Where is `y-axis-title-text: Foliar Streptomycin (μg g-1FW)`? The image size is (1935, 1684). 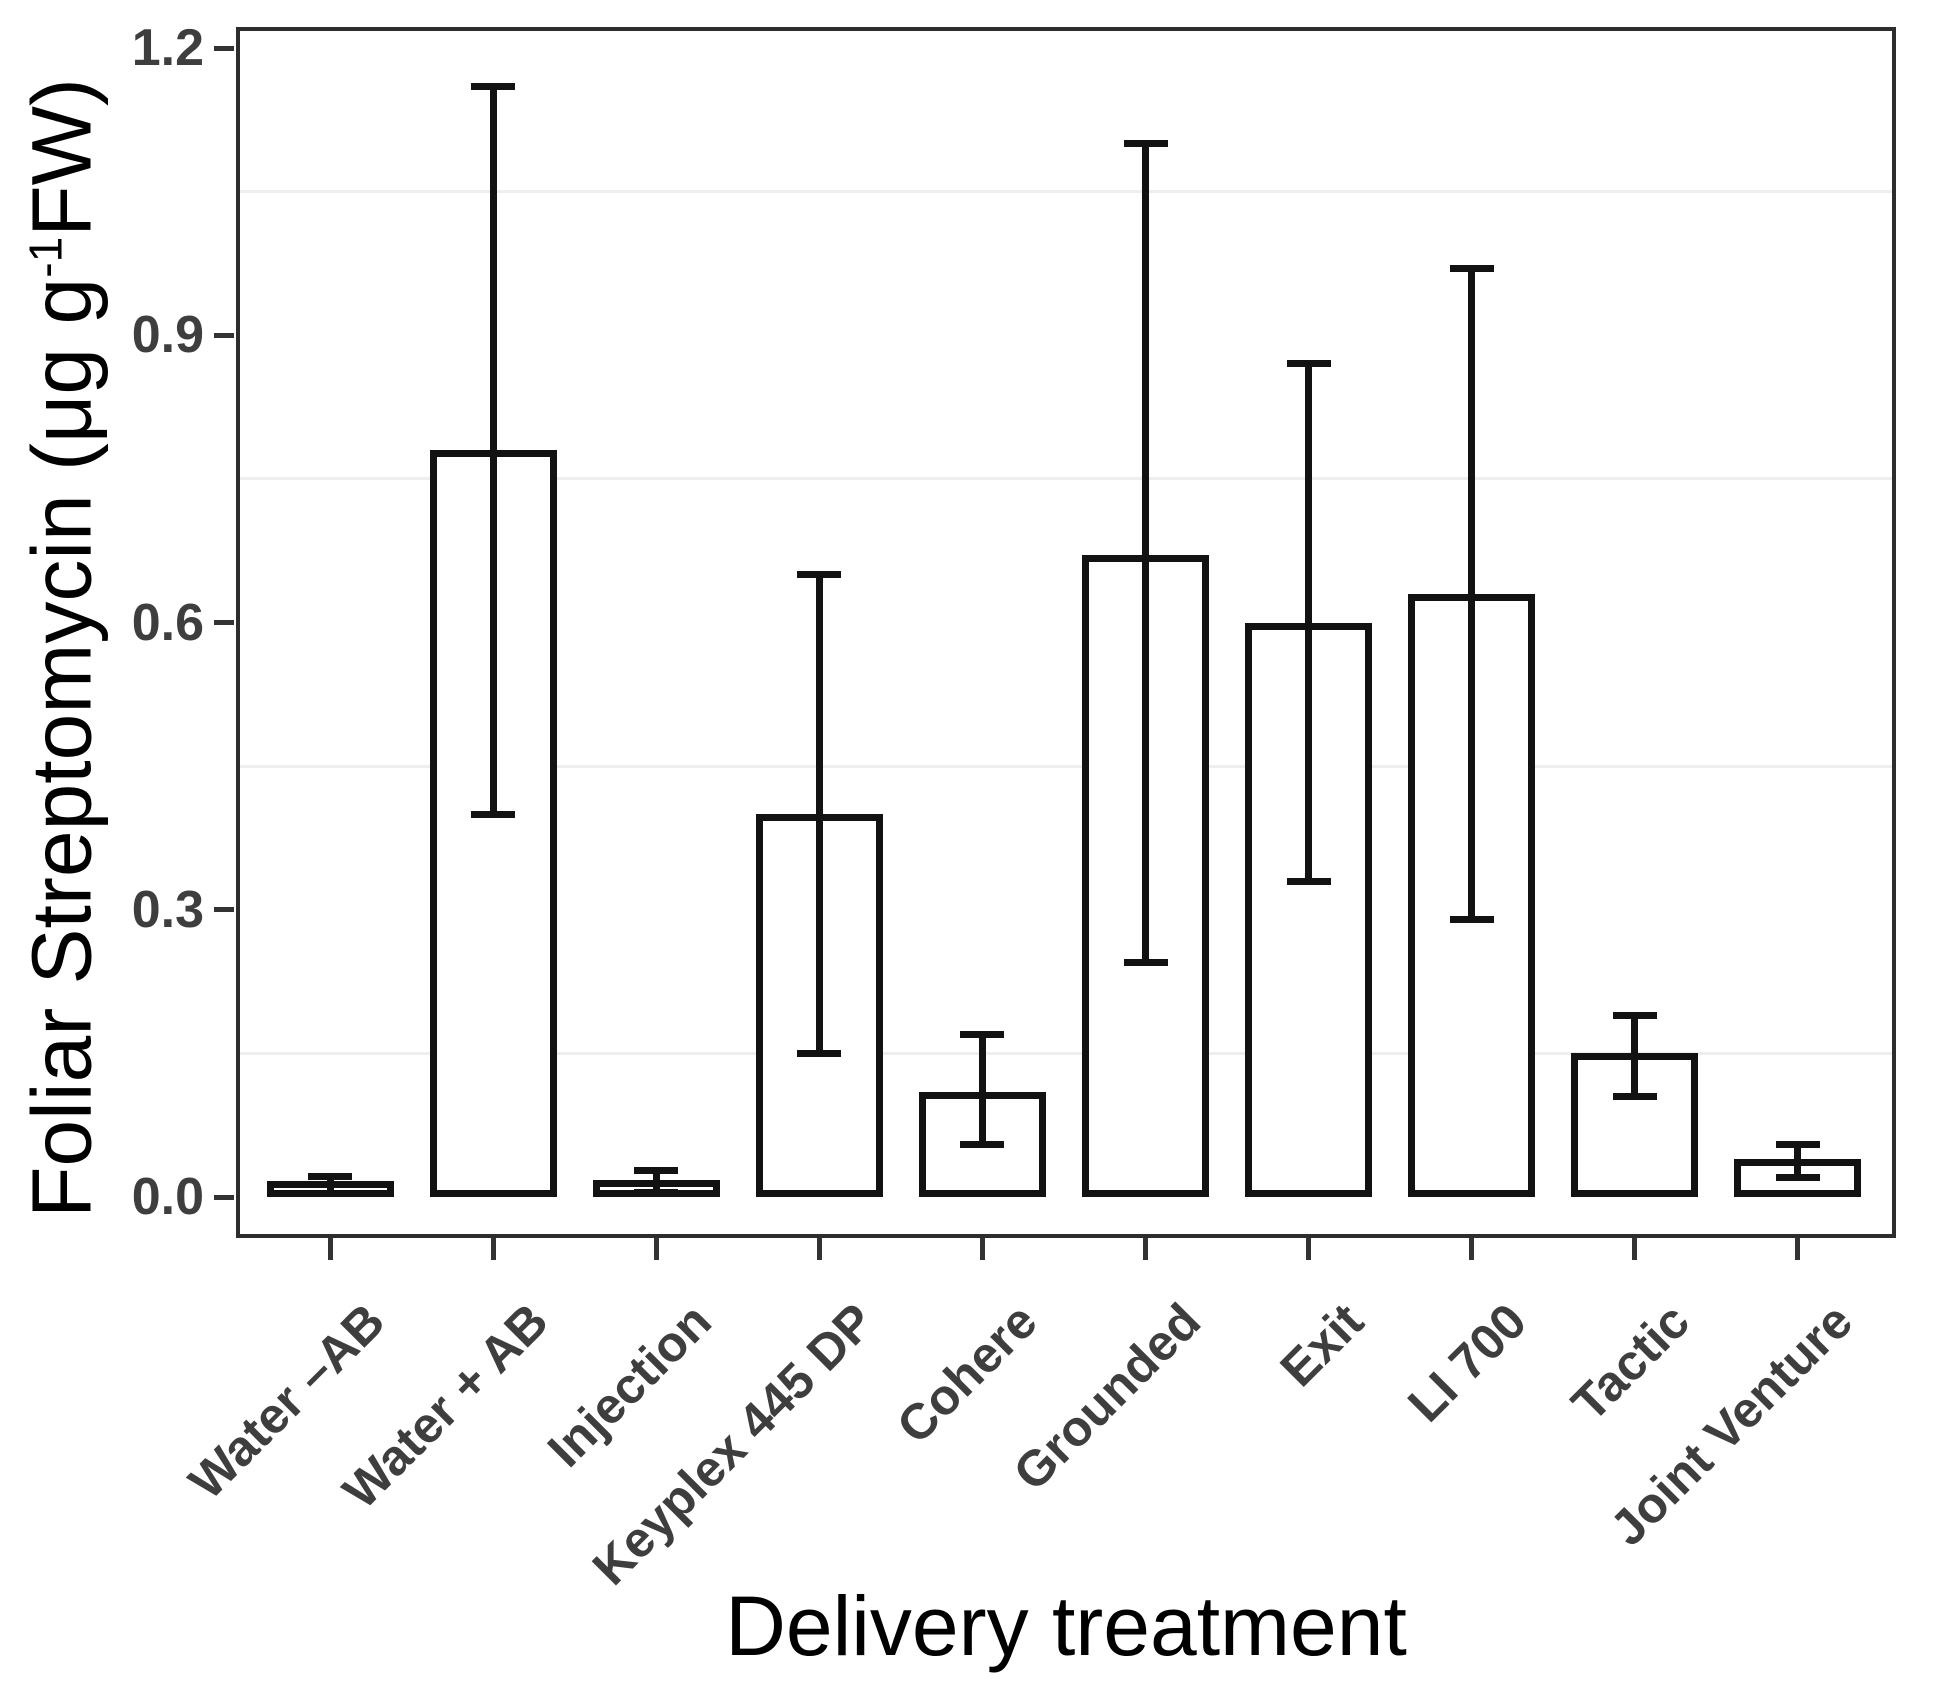 y-axis-title-text: Foliar Streptomycin (μg g-1FW) is located at coordinates (62, 648).